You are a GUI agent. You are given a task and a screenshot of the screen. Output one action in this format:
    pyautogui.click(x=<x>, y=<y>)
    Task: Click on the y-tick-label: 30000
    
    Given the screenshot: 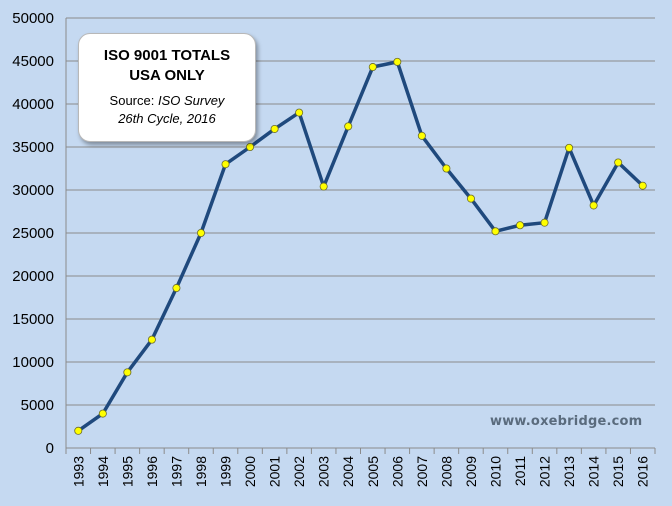 What is the action you would take?
    pyautogui.click(x=33, y=190)
    